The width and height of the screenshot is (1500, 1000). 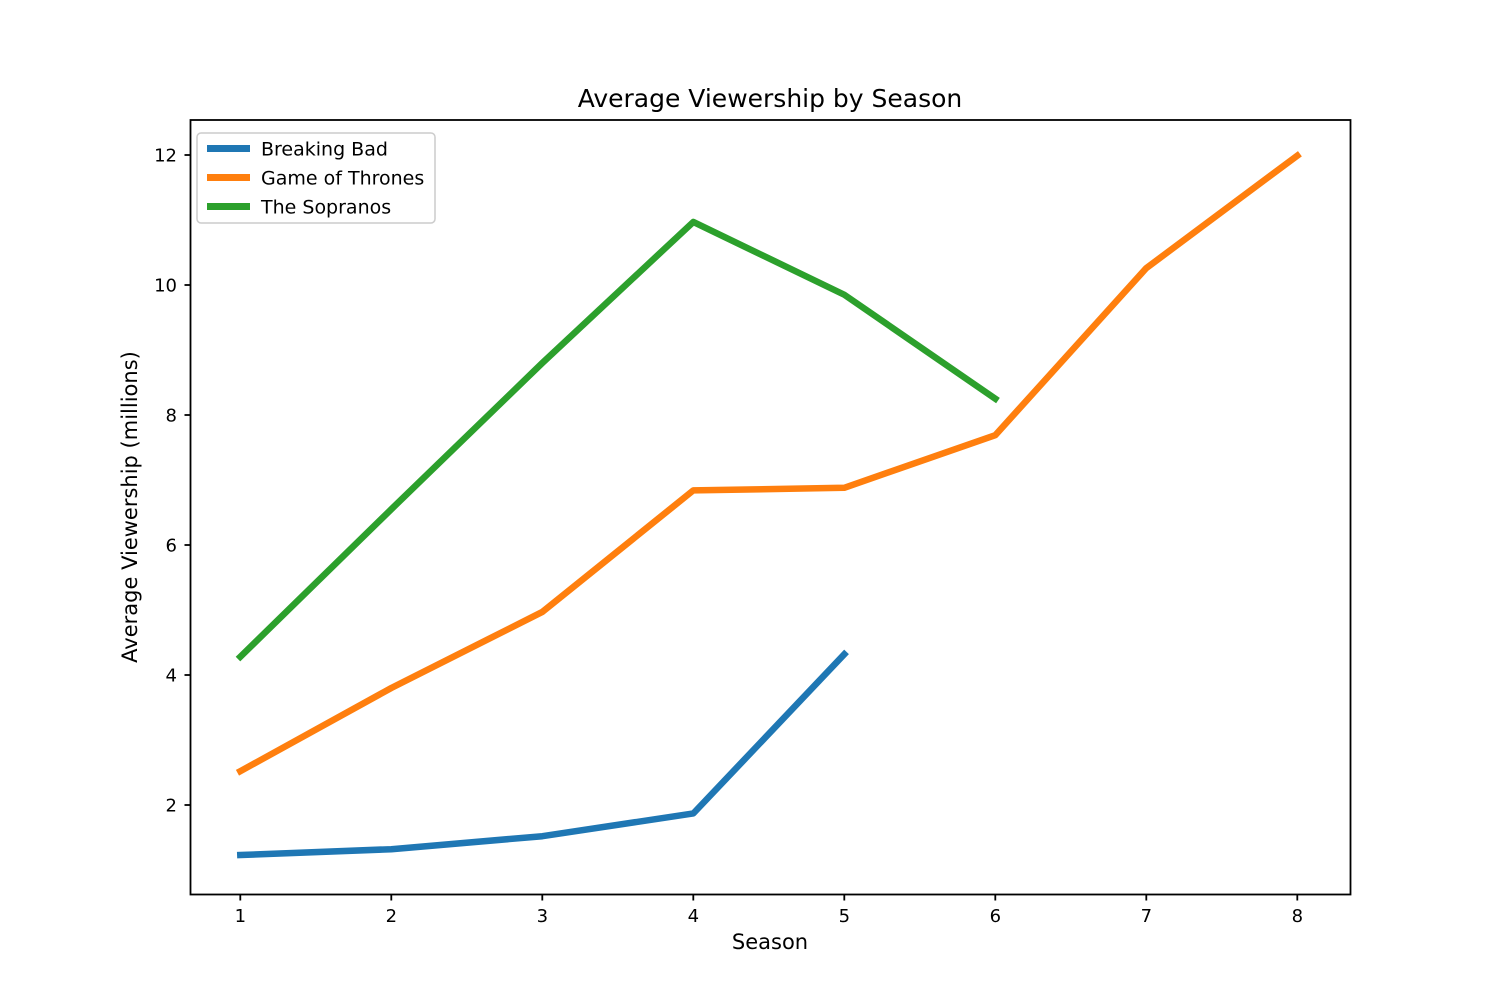 What do you see at coordinates (1297, 916) in the screenshot?
I see `x-tick-label: 8` at bounding box center [1297, 916].